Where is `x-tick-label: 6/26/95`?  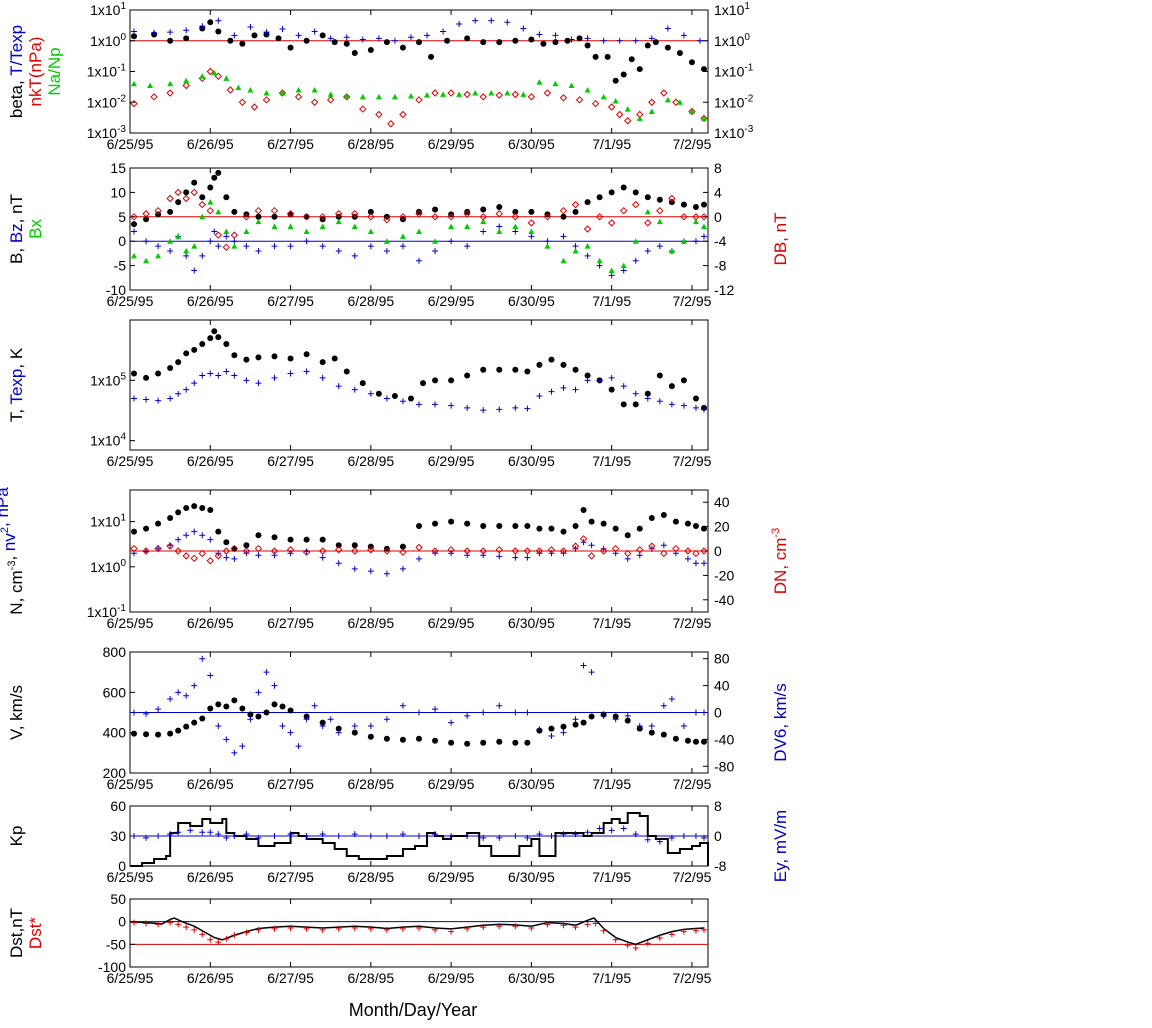
x-tick-label: 6/26/95 is located at coordinates (210, 144).